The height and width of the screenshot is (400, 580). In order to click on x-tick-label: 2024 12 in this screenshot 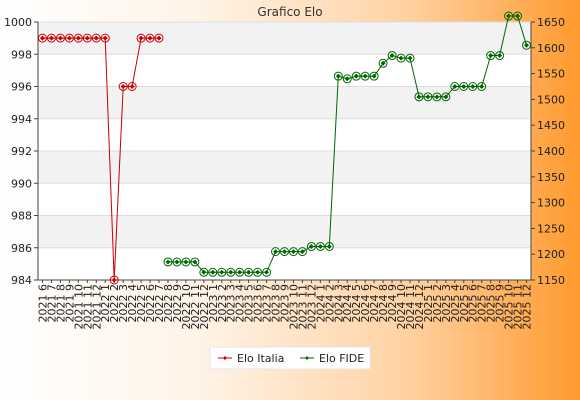, I will do `click(419, 307)`.